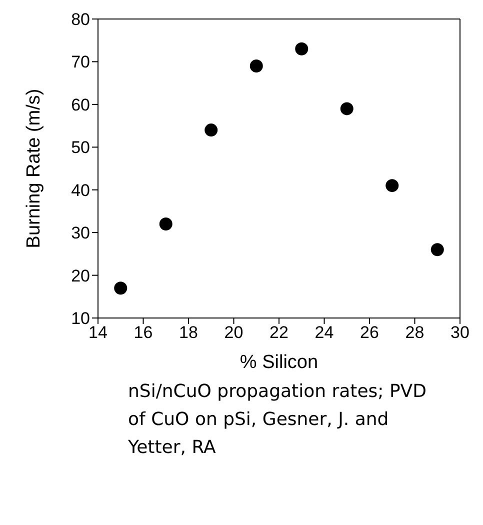  Describe the element at coordinates (279, 332) in the screenshot. I see `x-tick-label: 22` at that location.